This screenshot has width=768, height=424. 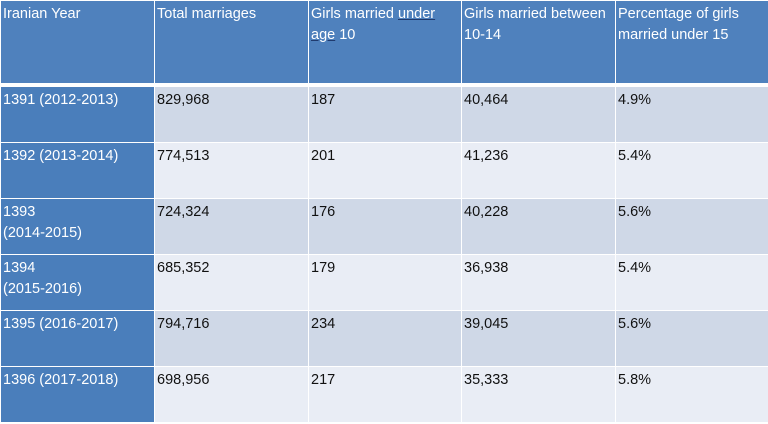 What do you see at coordinates (231, 394) in the screenshot?
I see `cell-total-marriages: 698,956` at bounding box center [231, 394].